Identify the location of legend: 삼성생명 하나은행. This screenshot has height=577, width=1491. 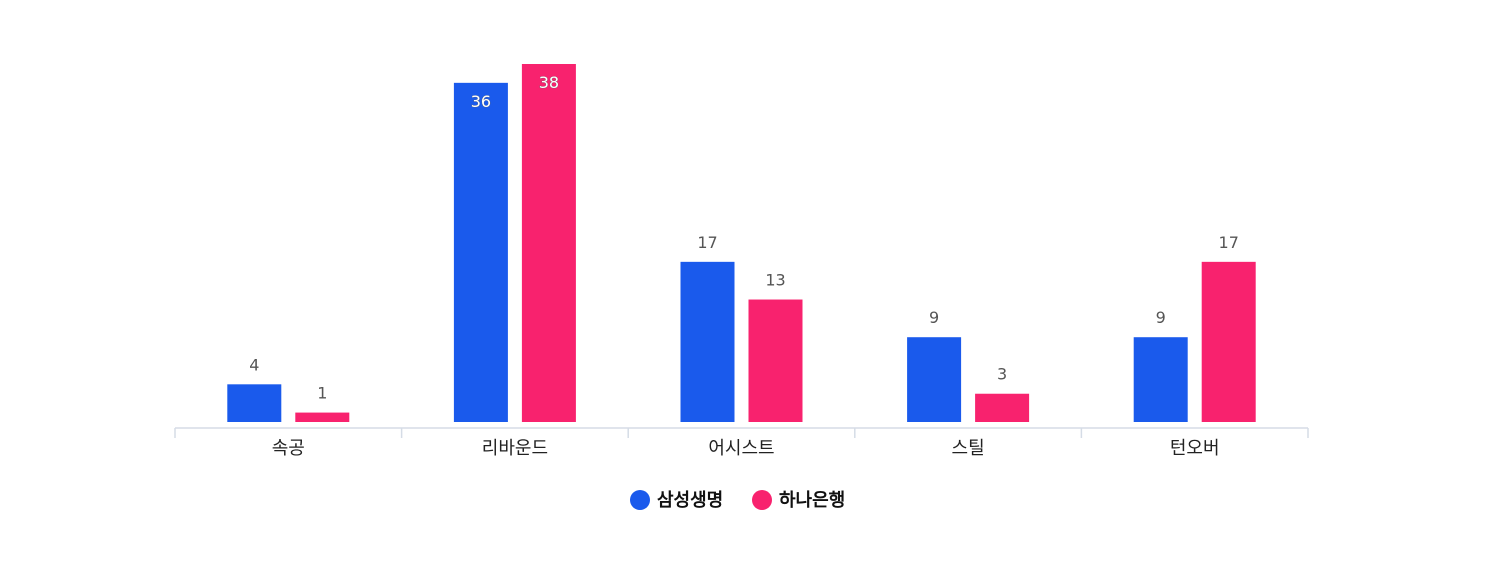
(737, 500).